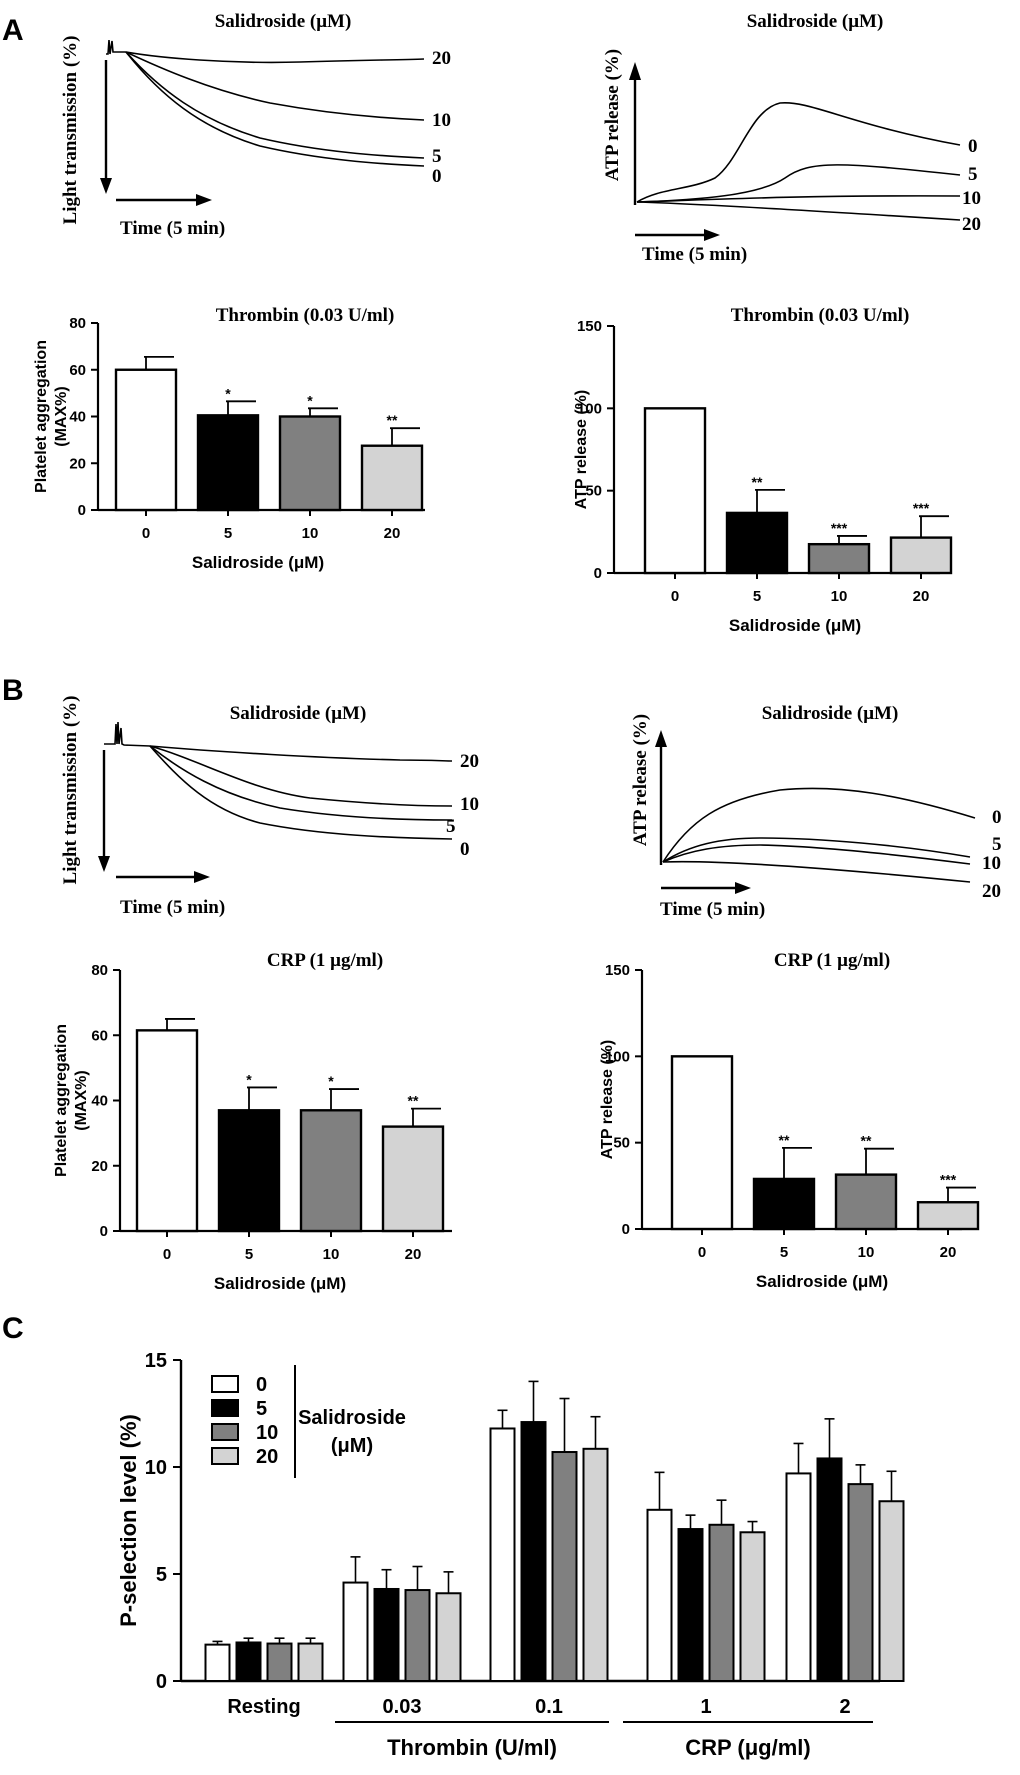 This screenshot has height=1775, width=1020. I want to click on x-tick-label: 0.03, so click(402, 1707).